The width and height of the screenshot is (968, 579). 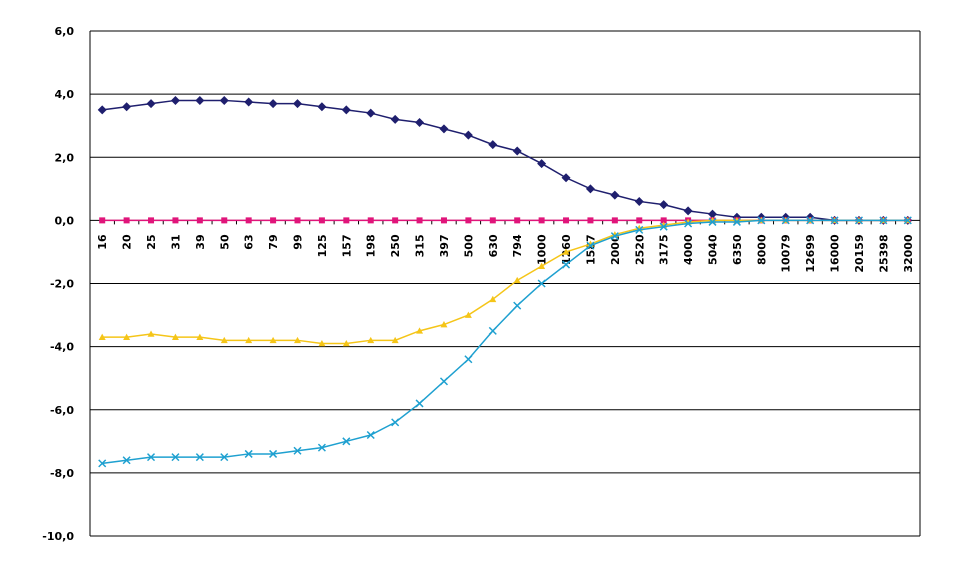 What do you see at coordinates (65, 94) in the screenshot?
I see `y-tick-label: 4,0` at bounding box center [65, 94].